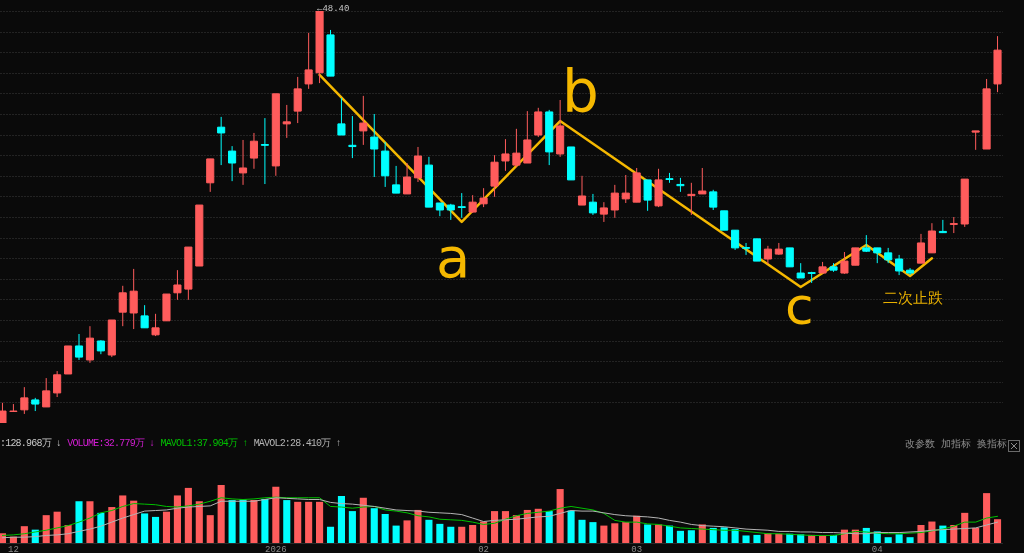 This screenshot has width=1024, height=553. I want to click on annotation: ←48.40, so click(333, 9).